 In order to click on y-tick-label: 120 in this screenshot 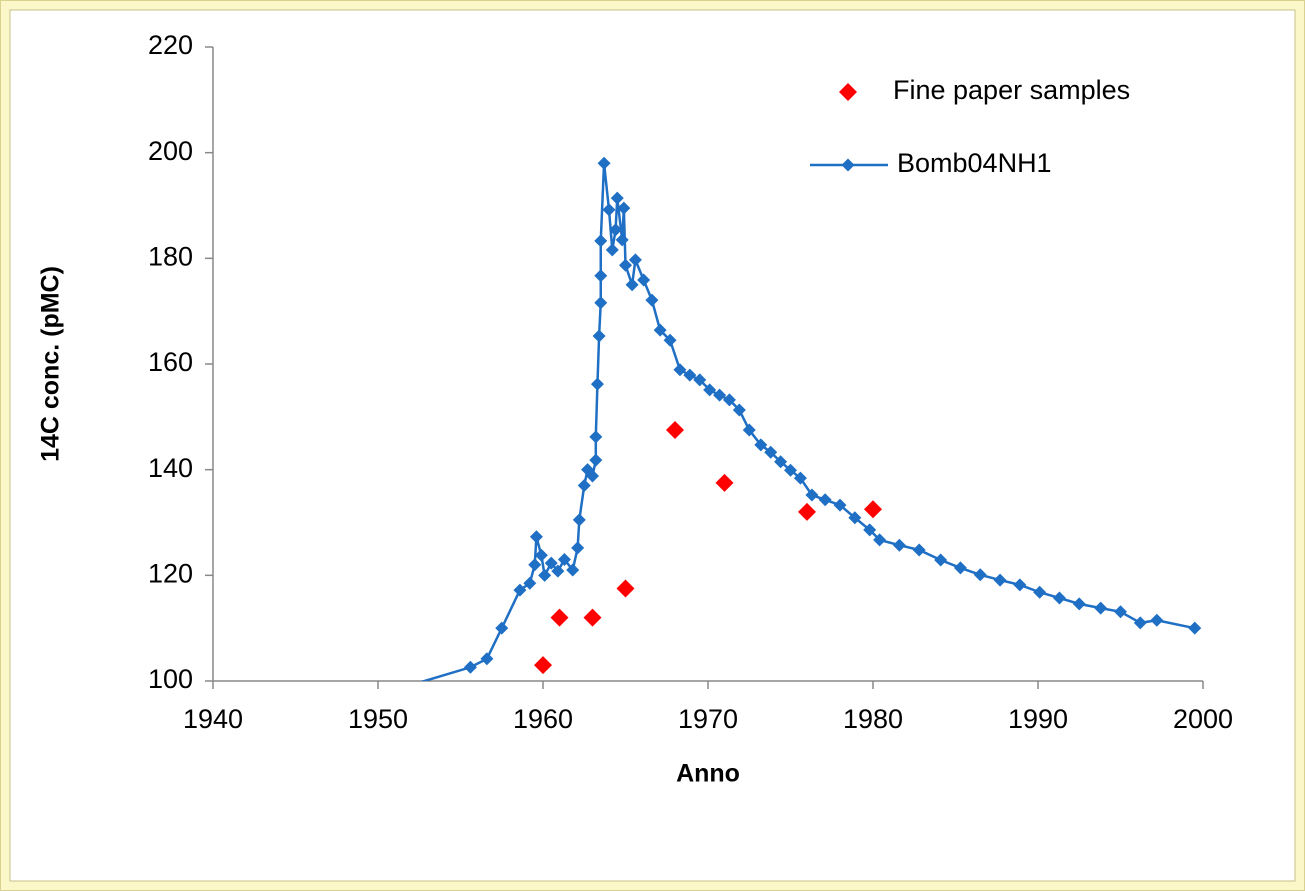, I will do `click(170, 573)`.